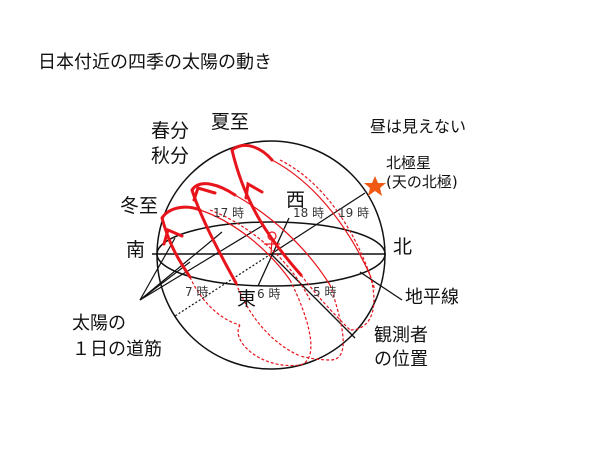 The height and width of the screenshot is (452, 600). Describe the element at coordinates (247, 299) in the screenshot. I see `label-east: 東` at that location.